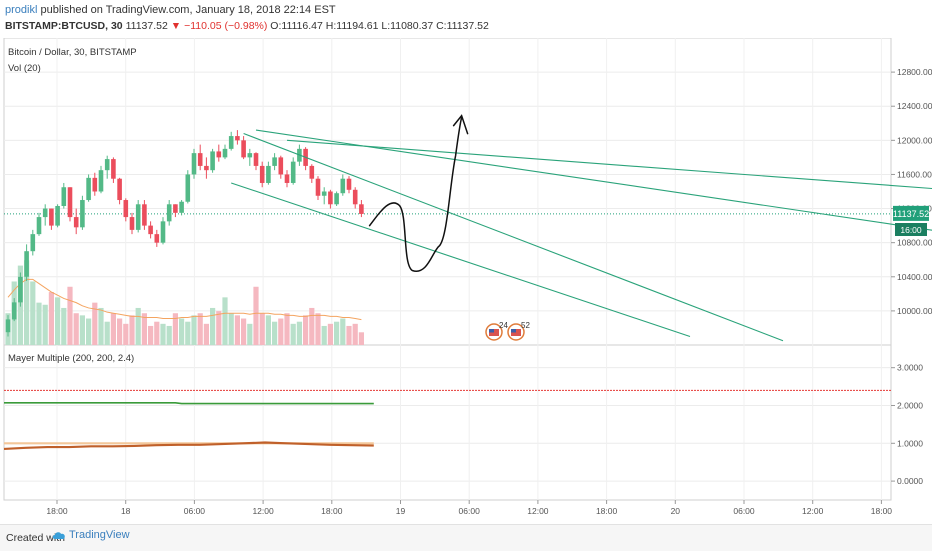  Describe the element at coordinates (525, 325) in the screenshot. I see `event-count: 52` at that location.